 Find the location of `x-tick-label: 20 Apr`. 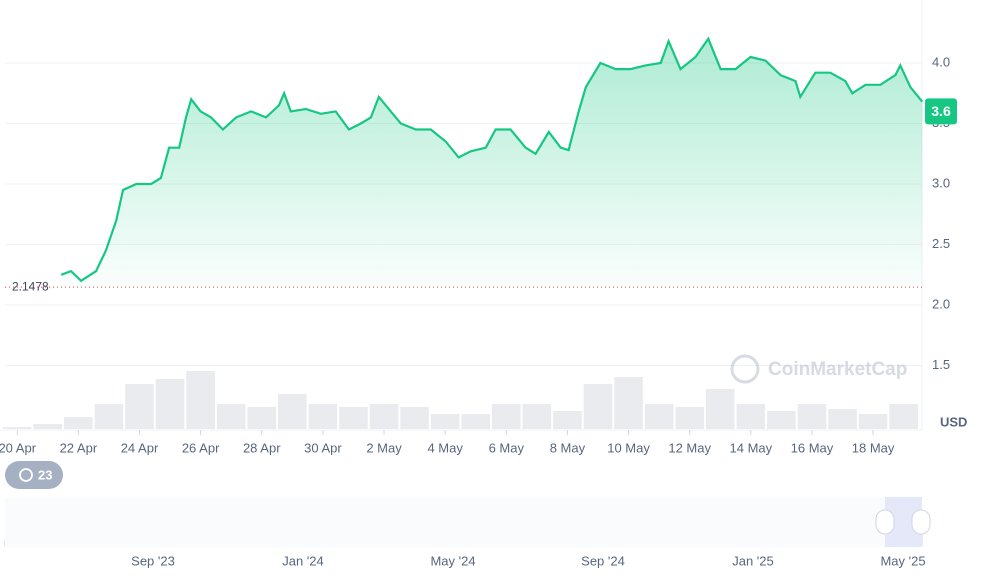

x-tick-label: 20 Apr is located at coordinates (18, 447).